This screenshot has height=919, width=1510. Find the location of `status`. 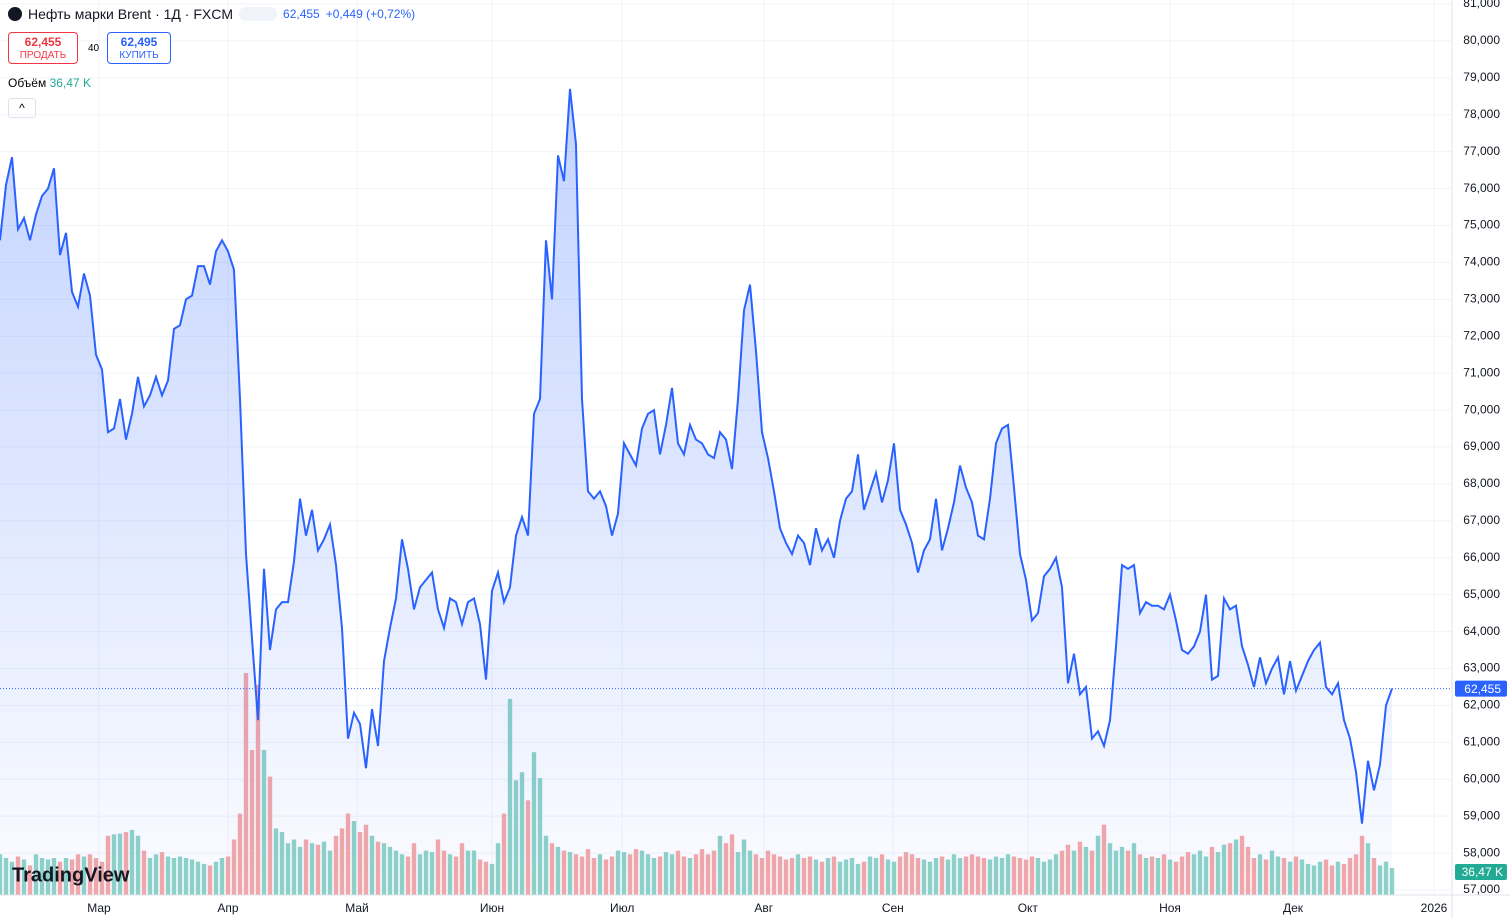

status is located at coordinates (258, 14).